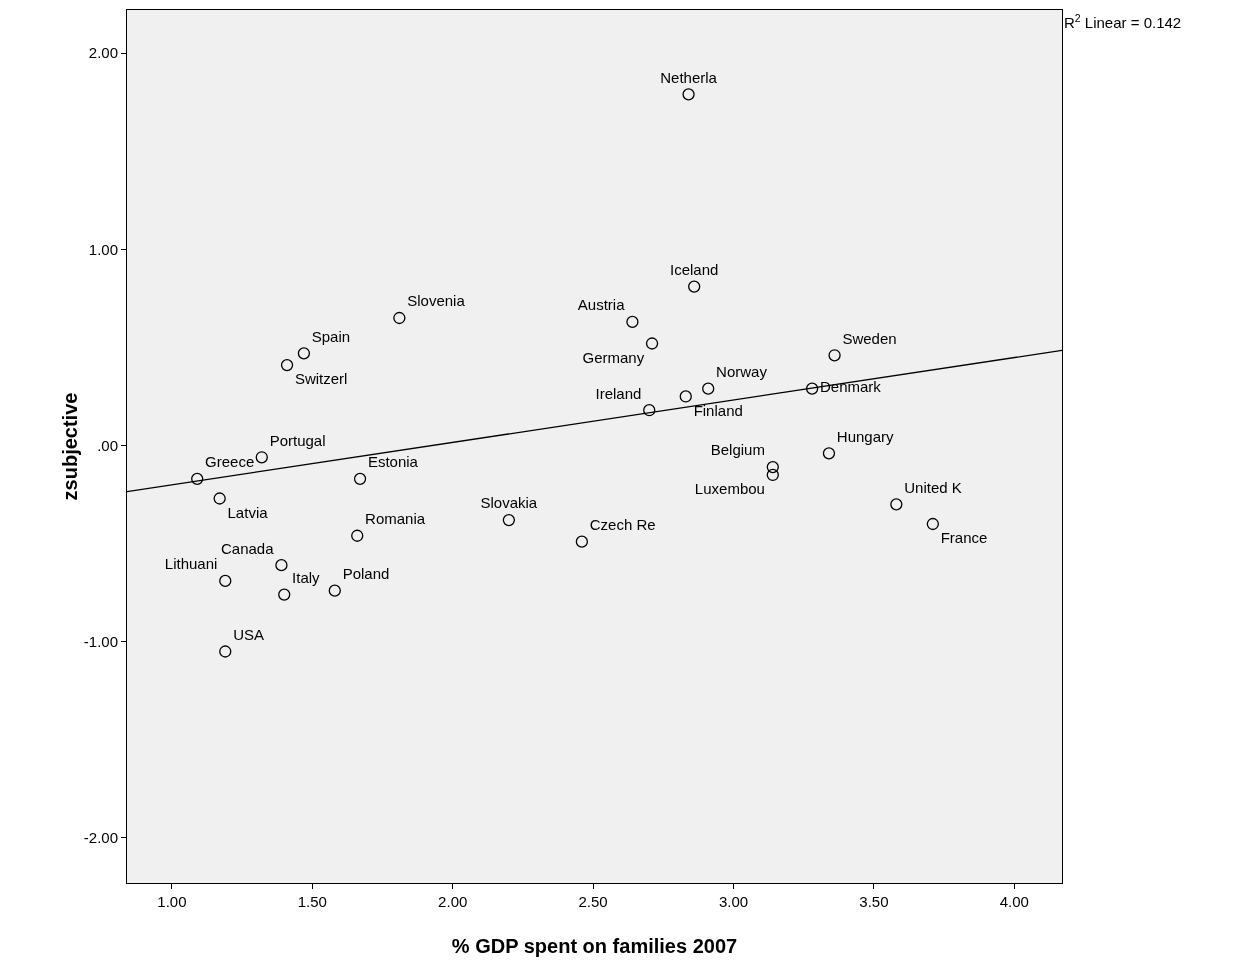  What do you see at coordinates (312, 901) in the screenshot?
I see `x-tick-label: 1.50` at bounding box center [312, 901].